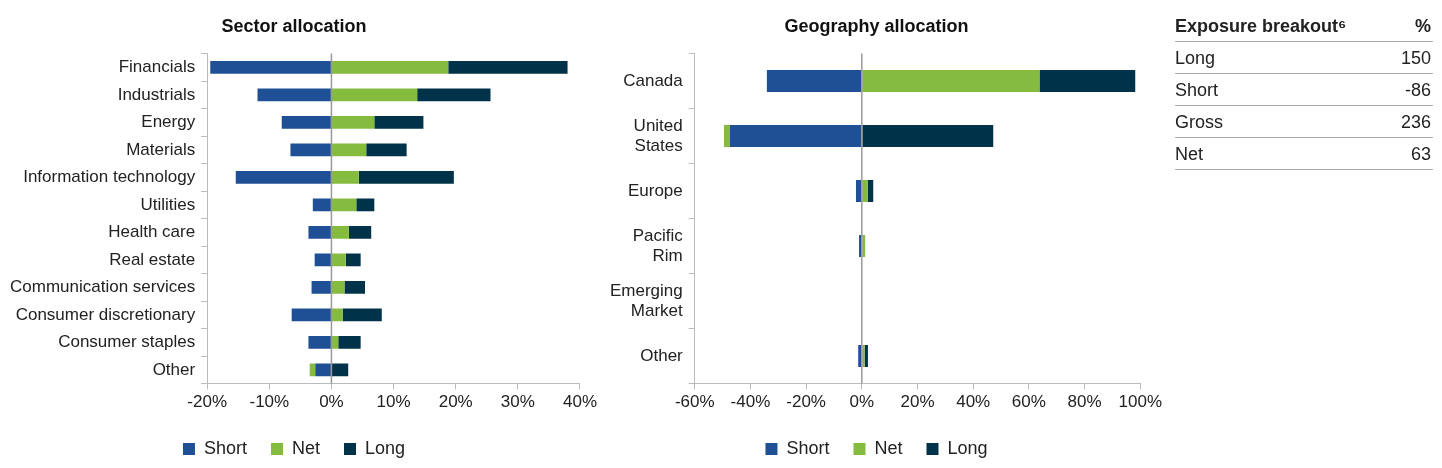 Image resolution: width=1442 pixels, height=468 pixels. I want to click on y-tick-label: Emerging Market, so click(646, 300).